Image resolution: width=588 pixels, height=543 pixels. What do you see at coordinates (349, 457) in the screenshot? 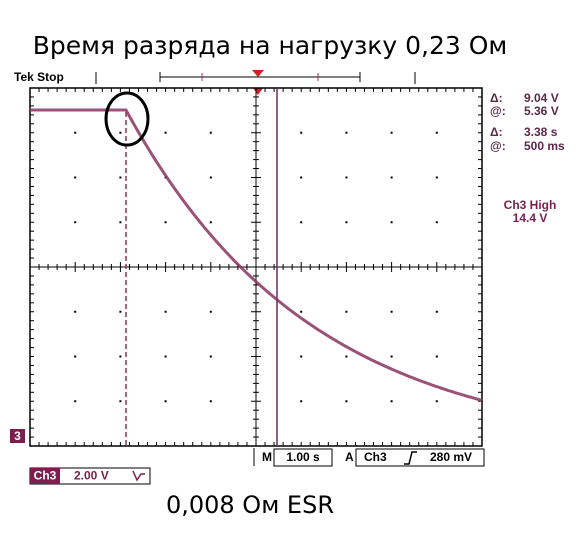
I see `a-label: A` at bounding box center [349, 457].